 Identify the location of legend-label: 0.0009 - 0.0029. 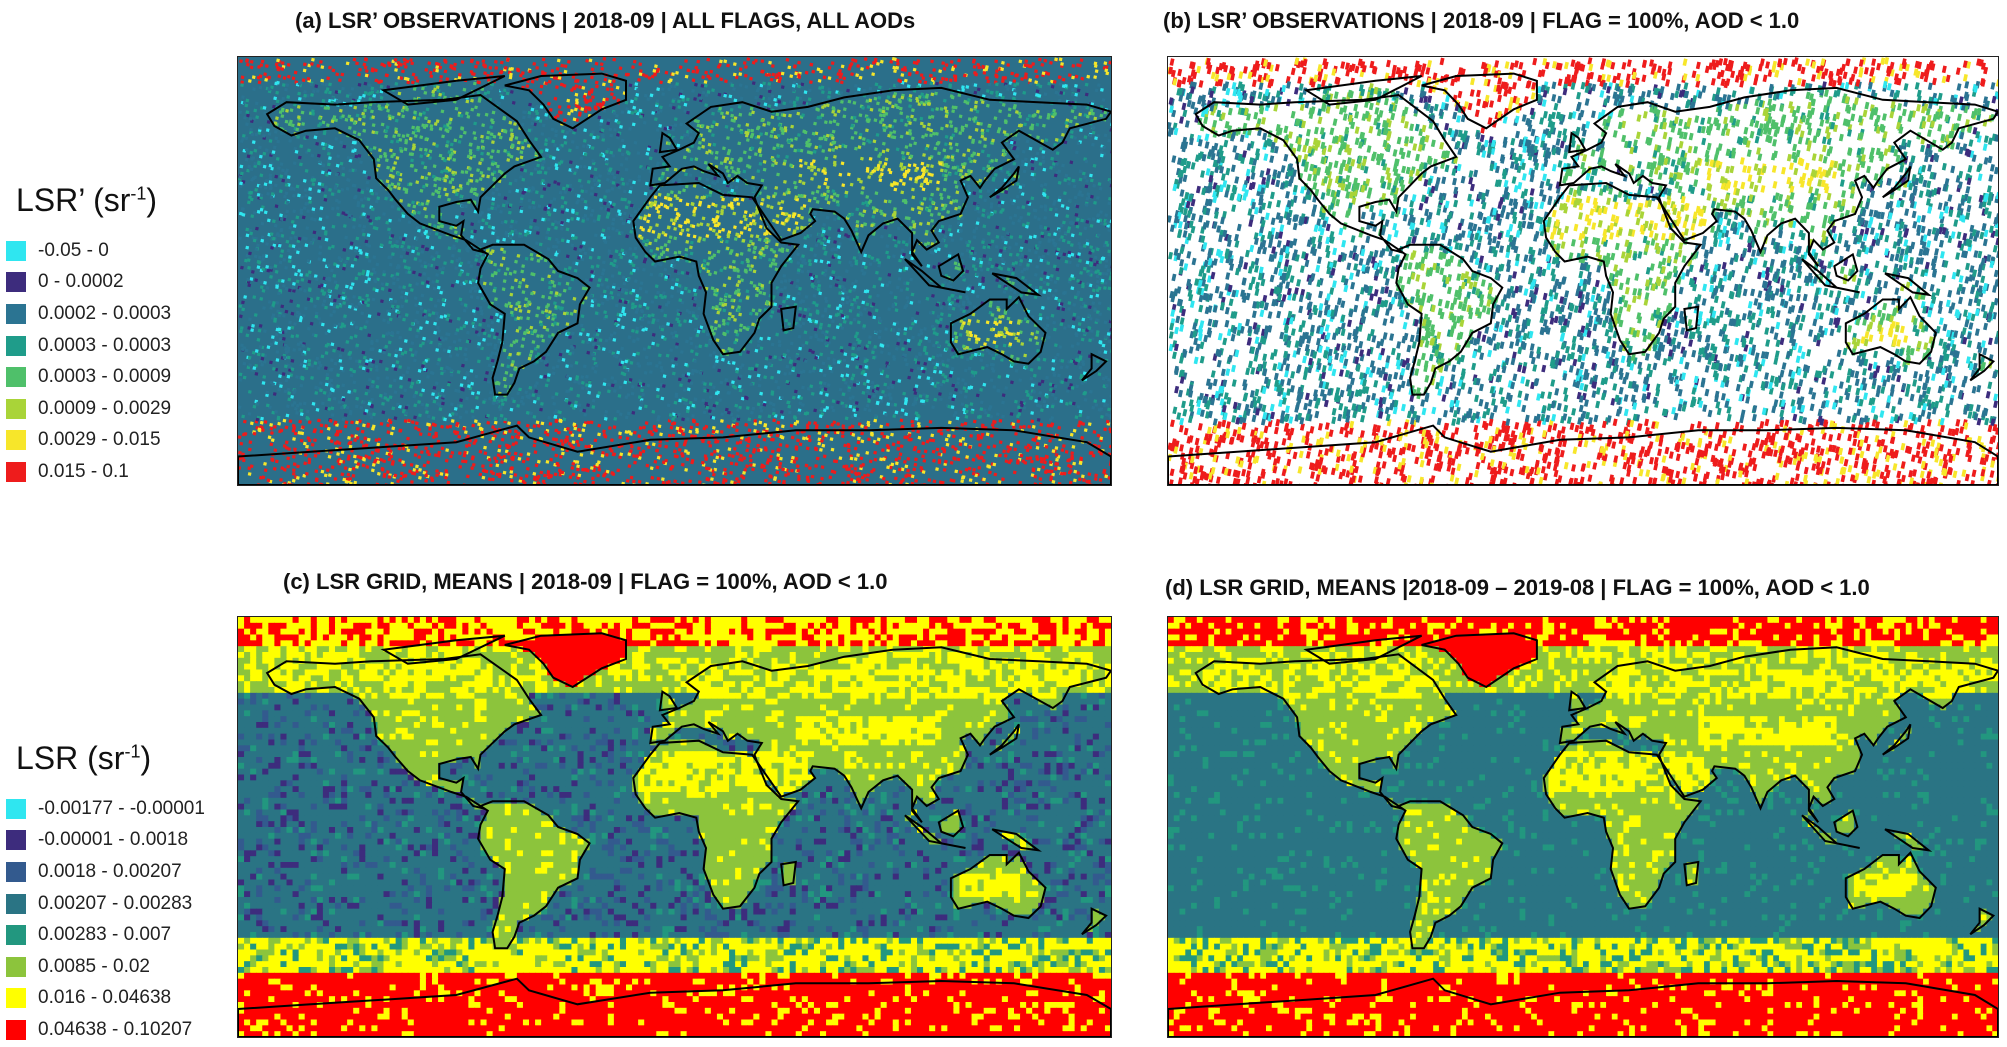
(104, 409).